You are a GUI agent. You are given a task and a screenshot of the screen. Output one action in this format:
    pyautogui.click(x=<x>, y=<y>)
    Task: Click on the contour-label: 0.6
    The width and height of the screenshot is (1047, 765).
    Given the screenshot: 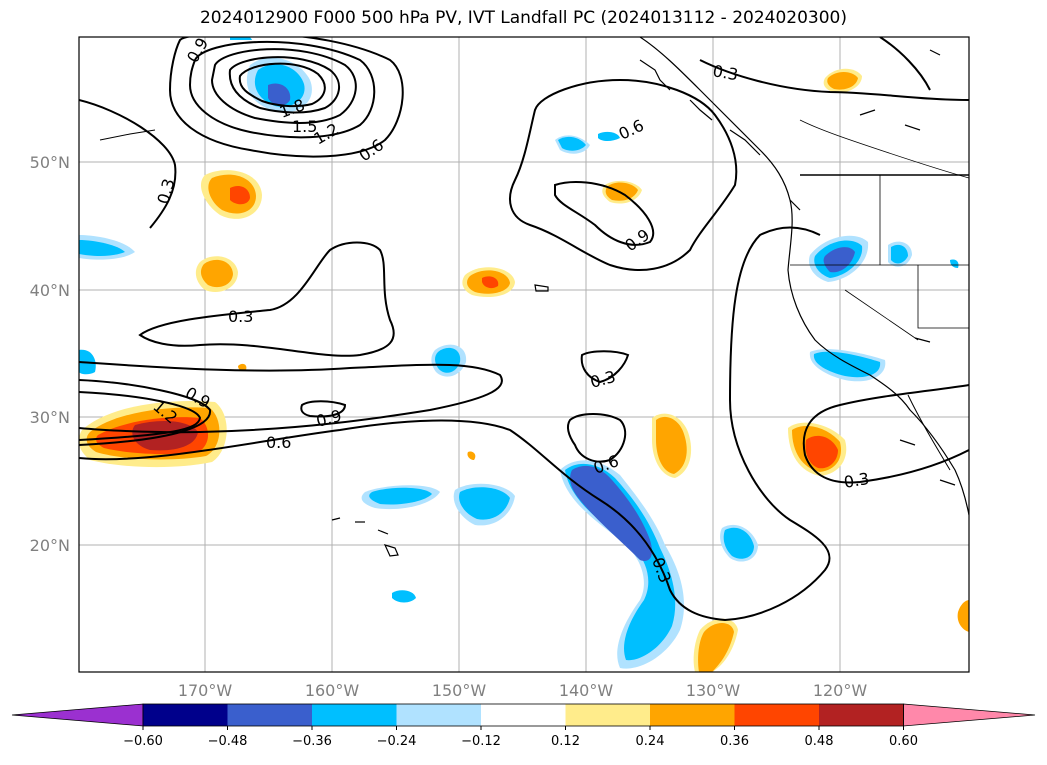 What is the action you would take?
    pyautogui.click(x=278, y=442)
    